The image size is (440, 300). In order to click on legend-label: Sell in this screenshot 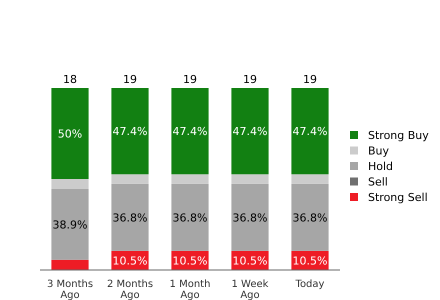, I will do `click(378, 181)`.